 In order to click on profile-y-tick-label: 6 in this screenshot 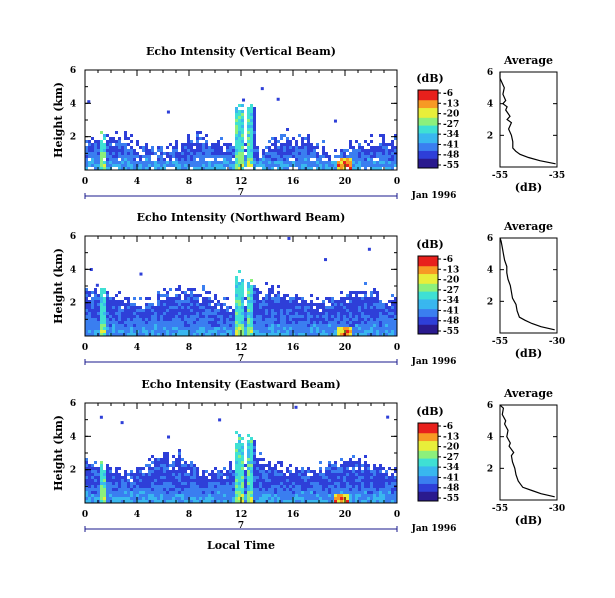, I will do `click(490, 73)`.